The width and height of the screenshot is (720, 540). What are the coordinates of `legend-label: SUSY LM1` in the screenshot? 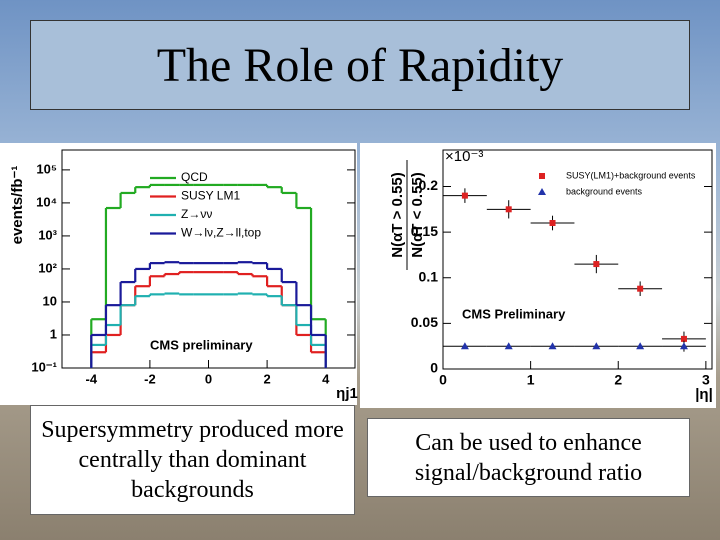 It's located at (210, 196).